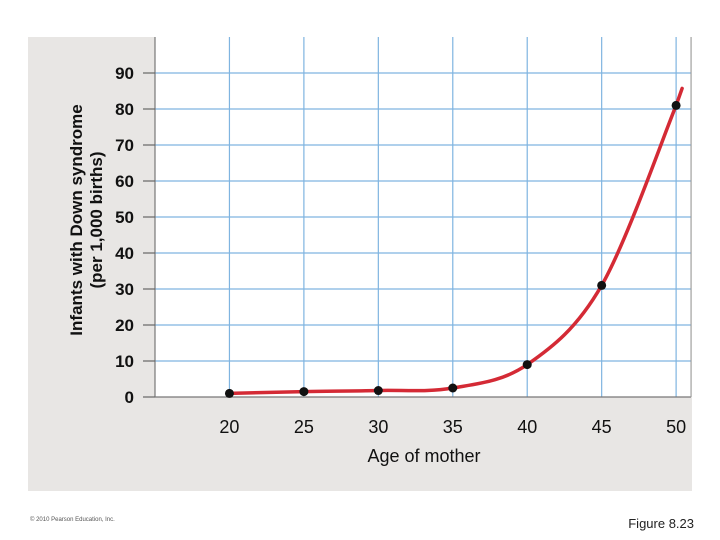 The image size is (720, 540). I want to click on y-axis-label-line1: Infants with Down syndrome, so click(76, 219).